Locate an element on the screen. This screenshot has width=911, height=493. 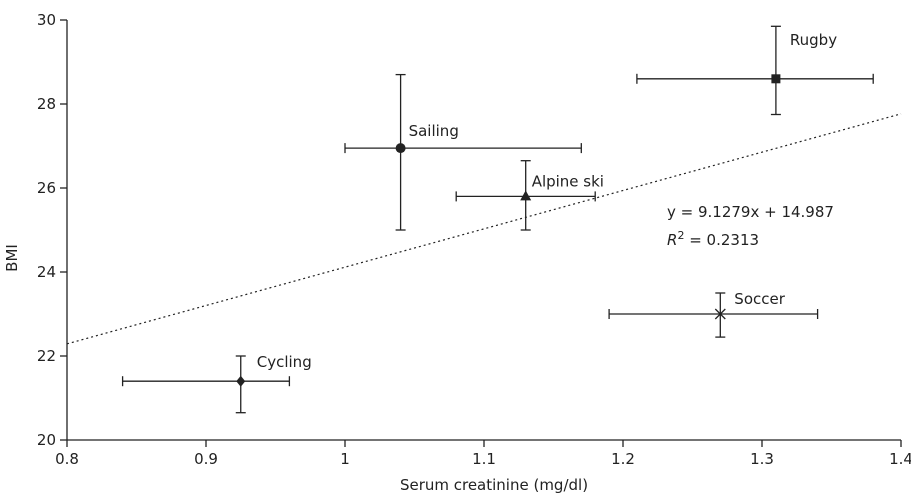
x-tick-label: 1.1 is located at coordinates (484, 459).